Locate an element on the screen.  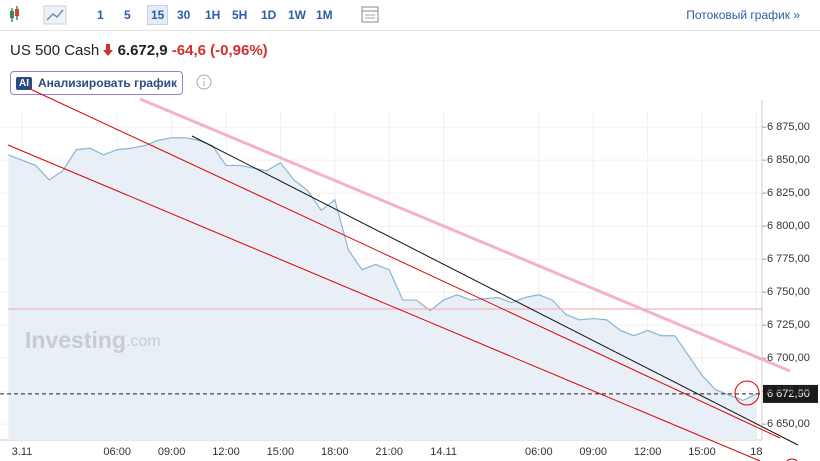
y-tick-label: 6 825,00 is located at coordinates (788, 193).